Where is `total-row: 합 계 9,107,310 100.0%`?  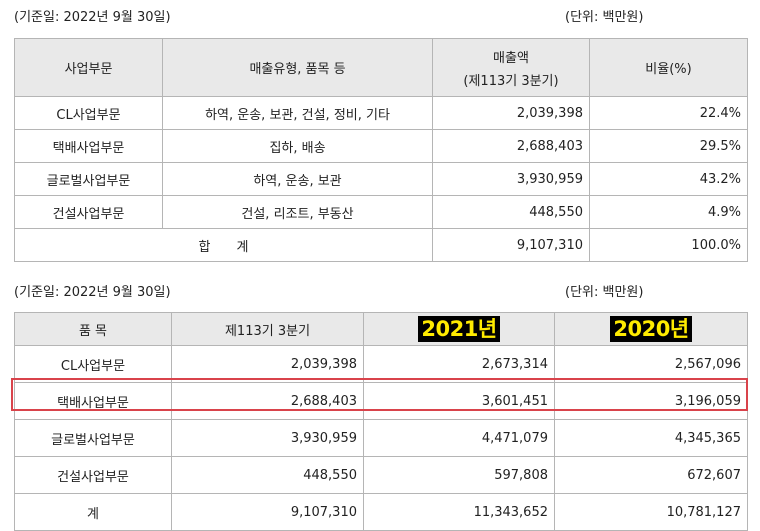
total-row: 합 계 9,107,310 100.0% is located at coordinates (381, 245).